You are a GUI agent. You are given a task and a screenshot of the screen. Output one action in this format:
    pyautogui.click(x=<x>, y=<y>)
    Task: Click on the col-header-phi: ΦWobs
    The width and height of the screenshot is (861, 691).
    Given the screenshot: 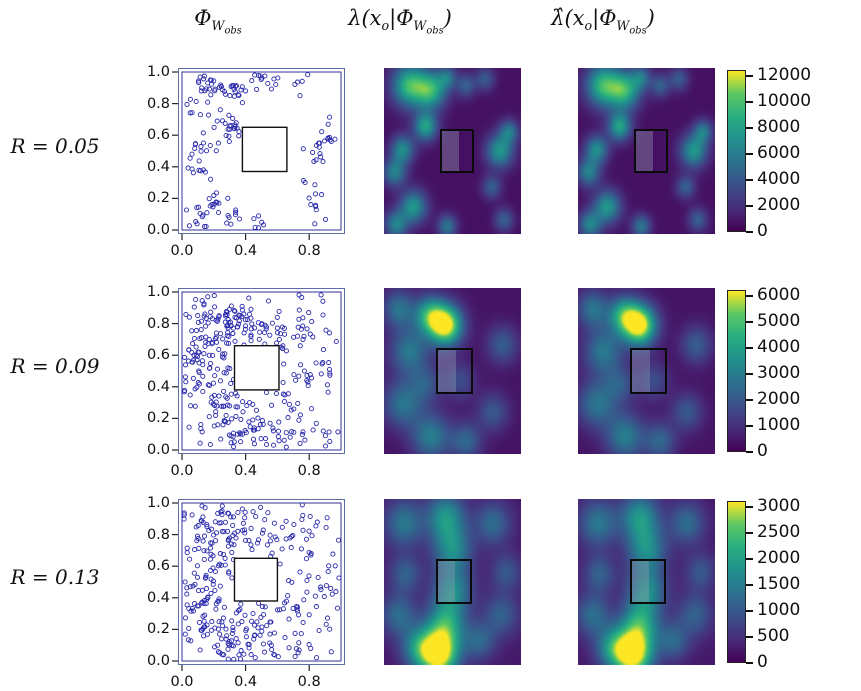 What is the action you would take?
    pyautogui.click(x=218, y=23)
    